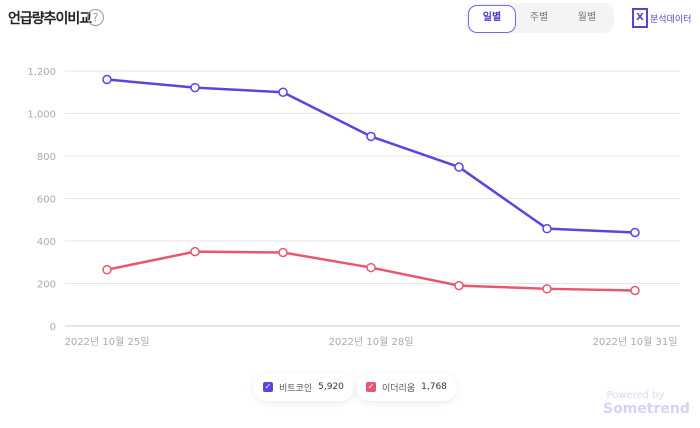 This screenshot has height=428, width=700. What do you see at coordinates (50, 19) in the screenshot?
I see `page-title: 언급량추이비교` at bounding box center [50, 19].